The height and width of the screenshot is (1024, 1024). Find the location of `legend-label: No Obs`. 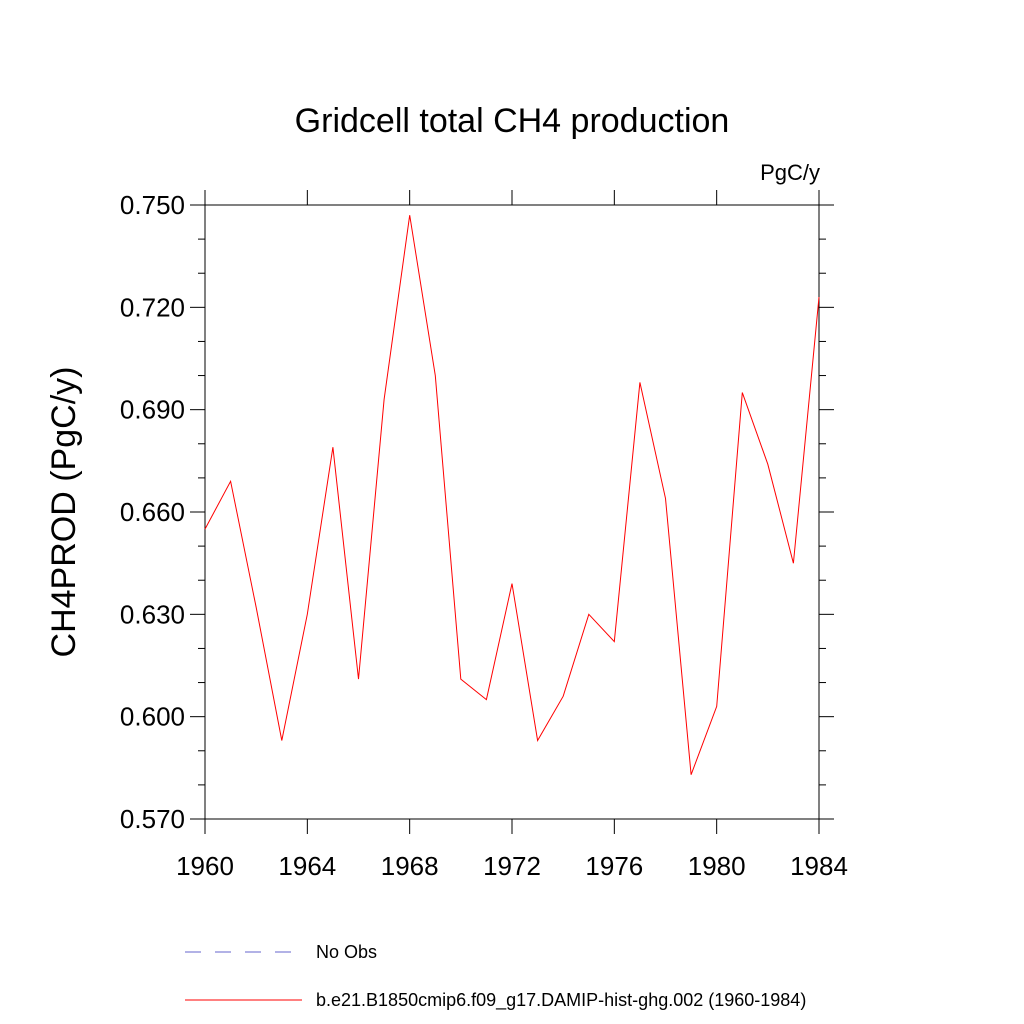

legend-label: No Obs is located at coordinates (346, 952).